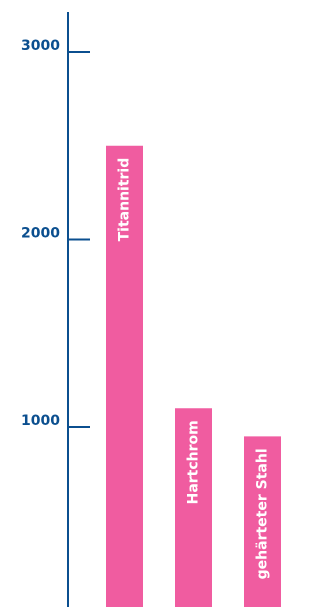 This screenshot has width=323, height=609. Describe the element at coordinates (194, 462) in the screenshot. I see `bar-label-1: Hartchrom` at that location.